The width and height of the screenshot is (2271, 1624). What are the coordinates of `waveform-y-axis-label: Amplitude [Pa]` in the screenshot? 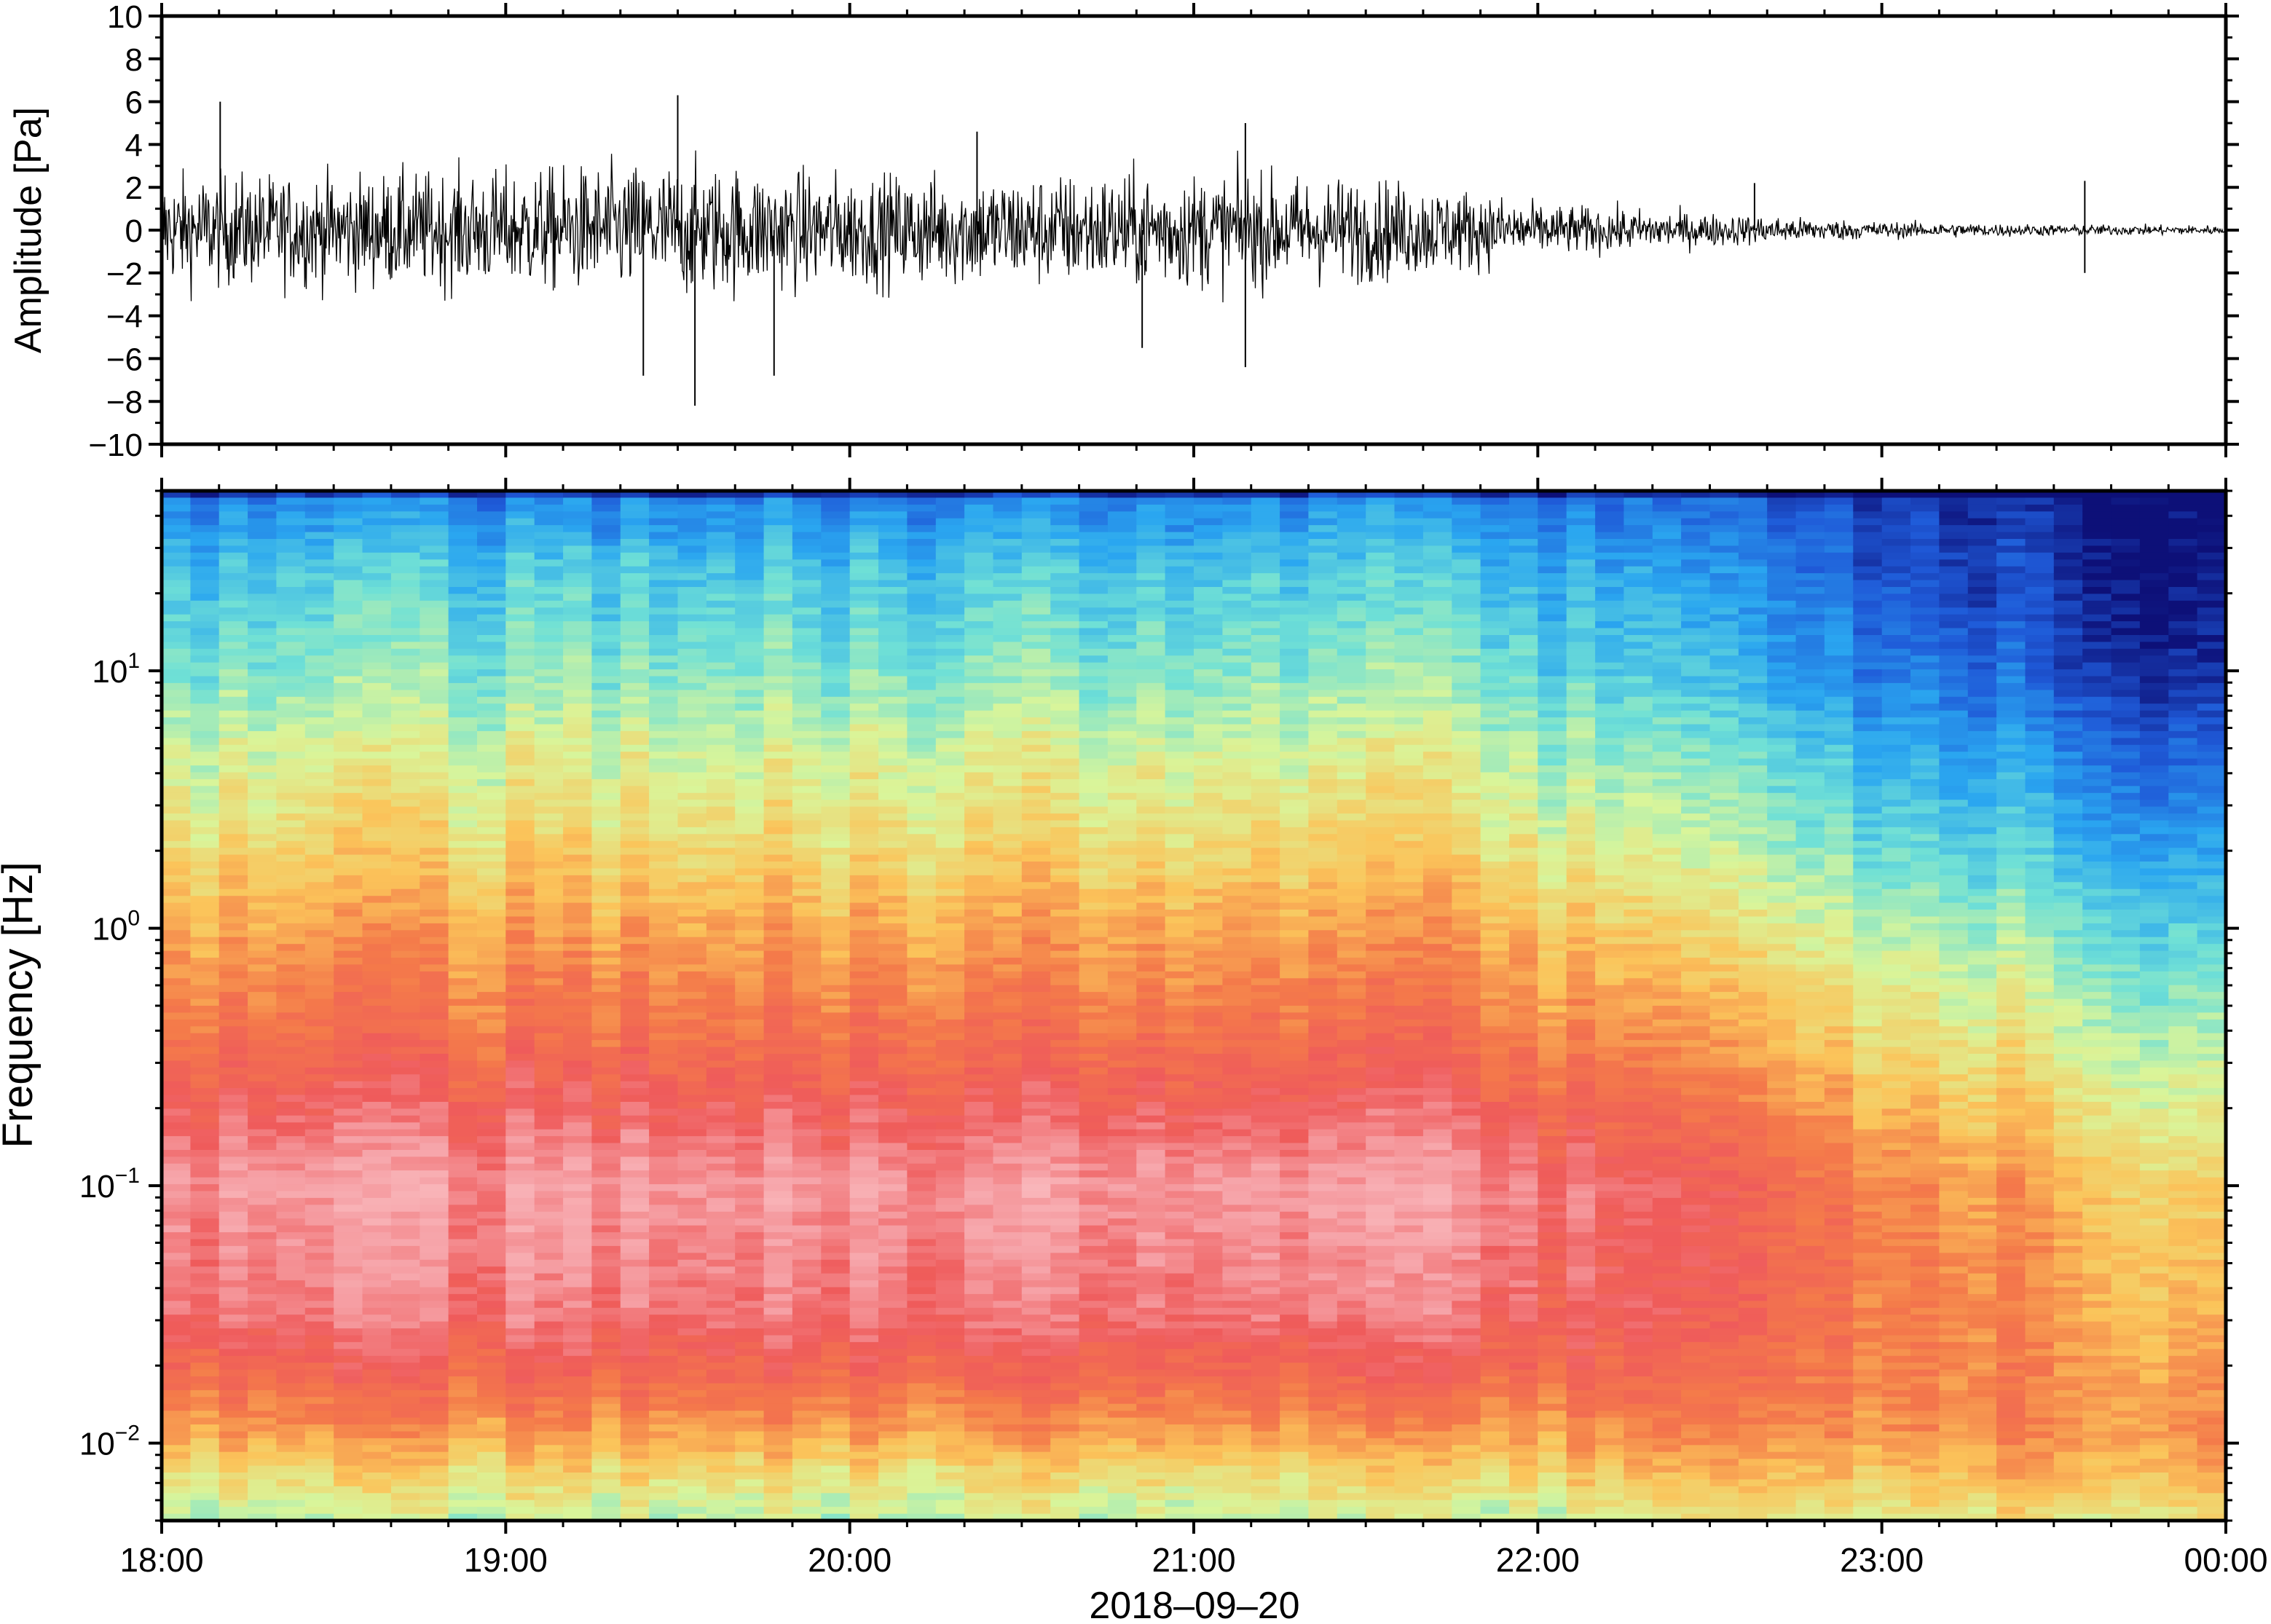 It's located at (28, 230).